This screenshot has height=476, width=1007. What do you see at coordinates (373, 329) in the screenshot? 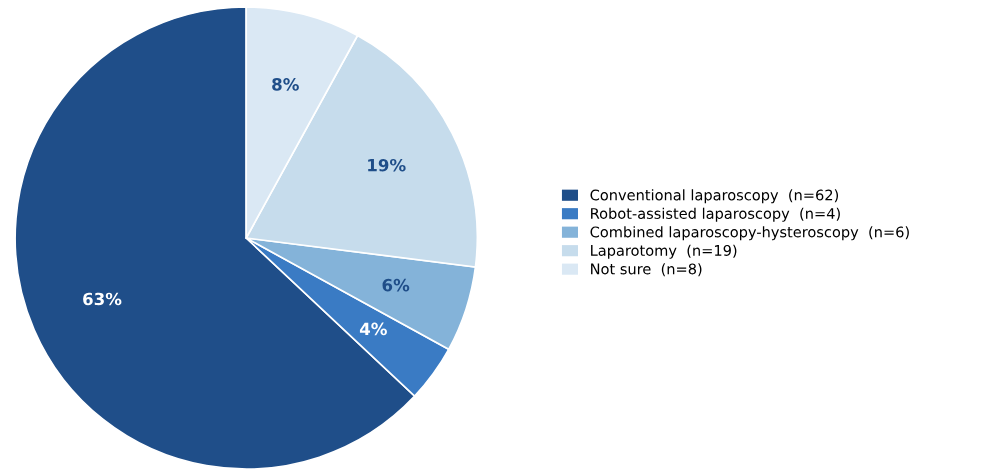
I see `data-label: 4%` at bounding box center [373, 329].